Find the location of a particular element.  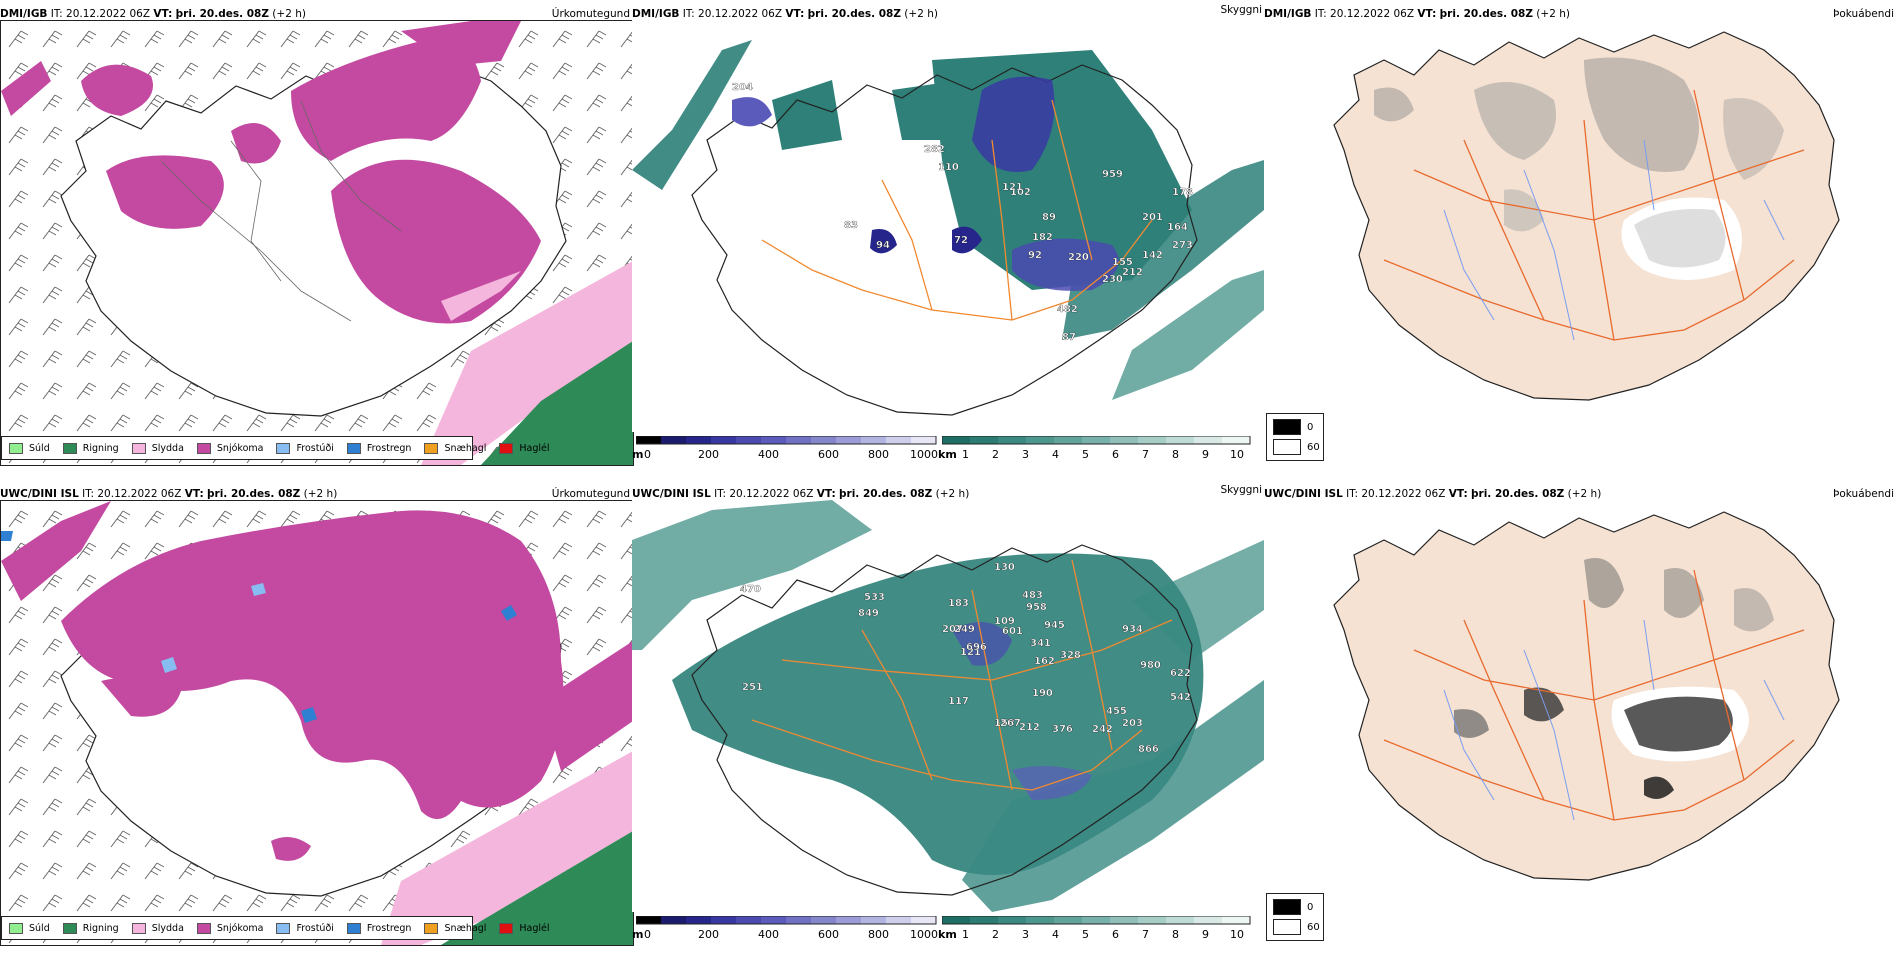

vis-colorbar-km: km 1 2 3 4 5 6 7 8 9 10 is located at coordinates (1100, 449).